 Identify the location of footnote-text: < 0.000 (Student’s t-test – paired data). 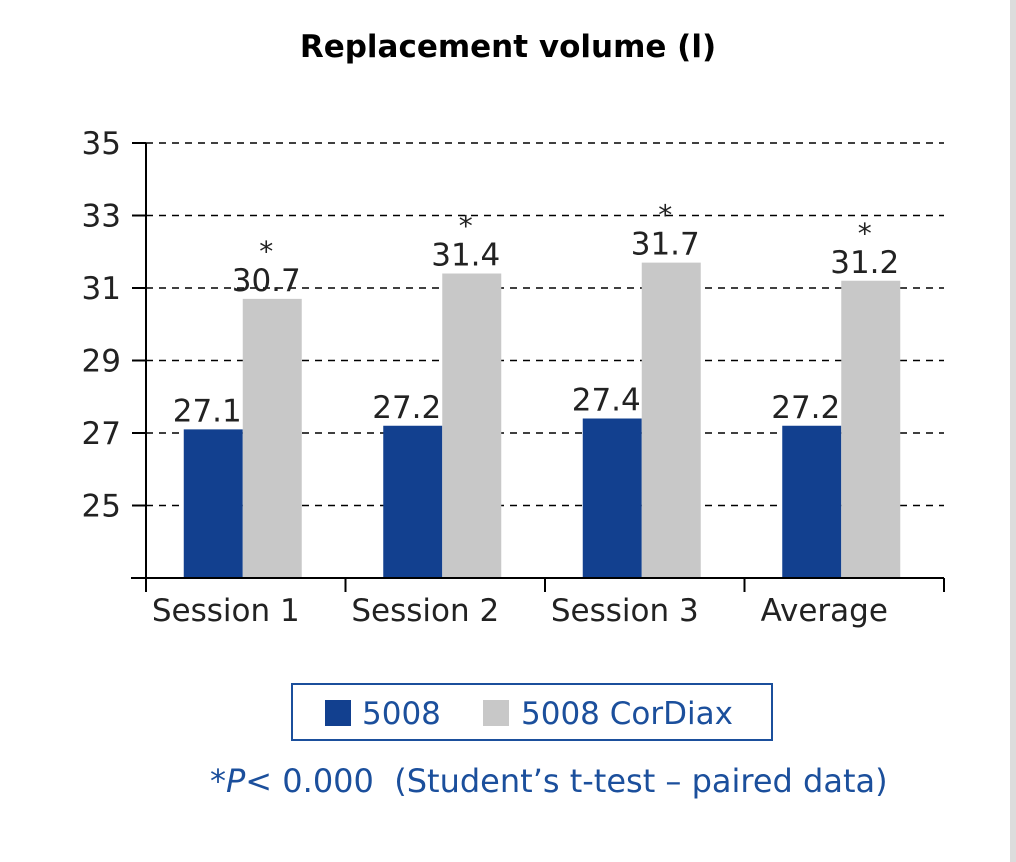
(566, 781).